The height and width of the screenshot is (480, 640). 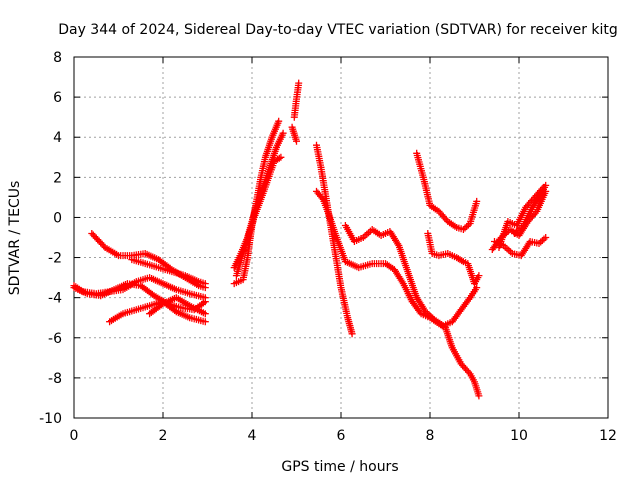 I want to click on x-tick-label: 6, so click(x=341, y=436).